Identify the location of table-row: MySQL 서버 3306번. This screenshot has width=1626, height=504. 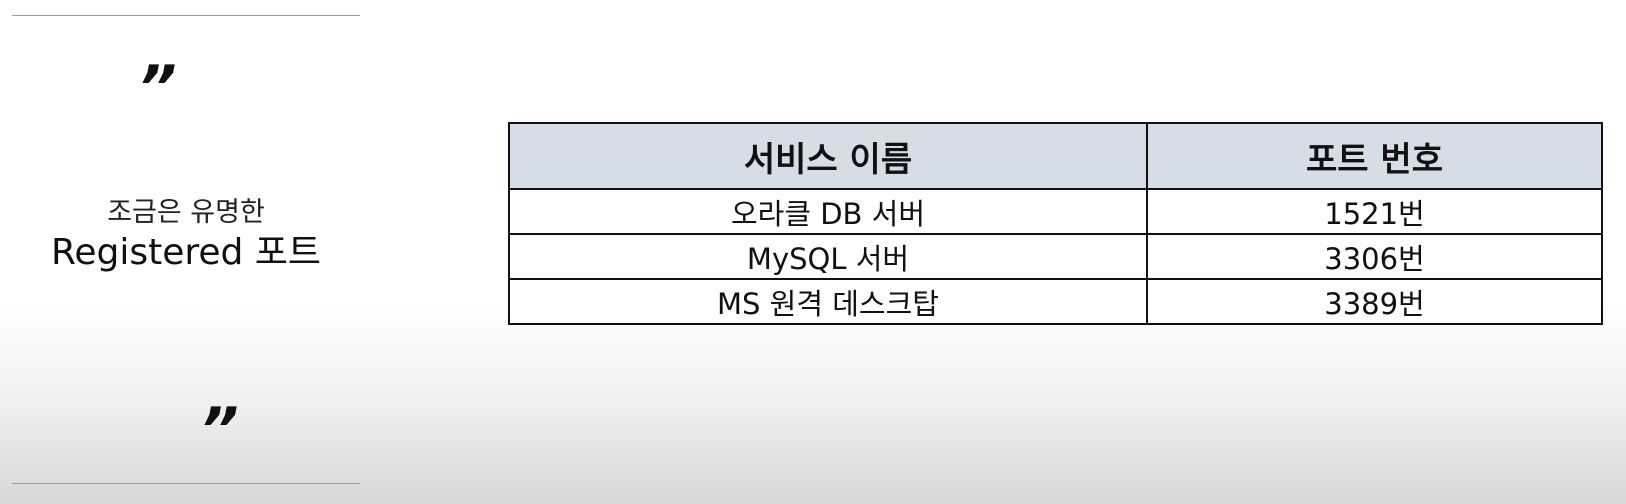
(1055, 256).